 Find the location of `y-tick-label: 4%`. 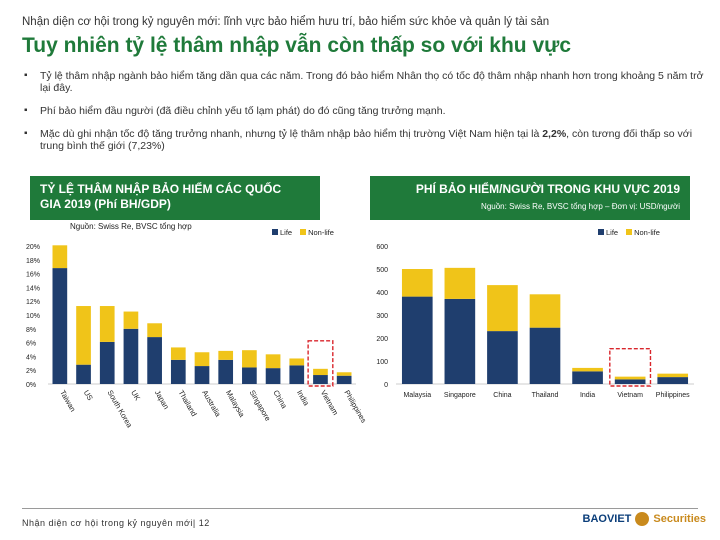

y-tick-label: 4% is located at coordinates (31, 357).